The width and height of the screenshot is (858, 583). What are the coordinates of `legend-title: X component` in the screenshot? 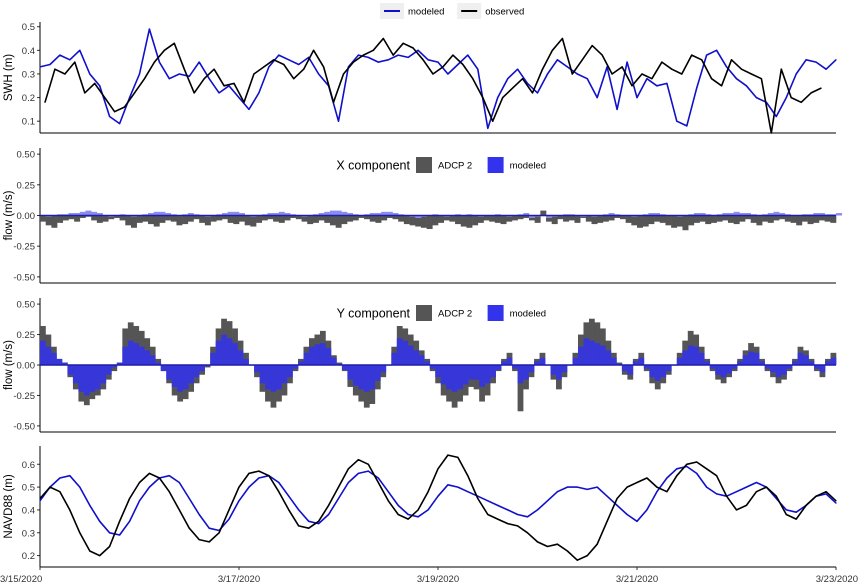 It's located at (373, 166).